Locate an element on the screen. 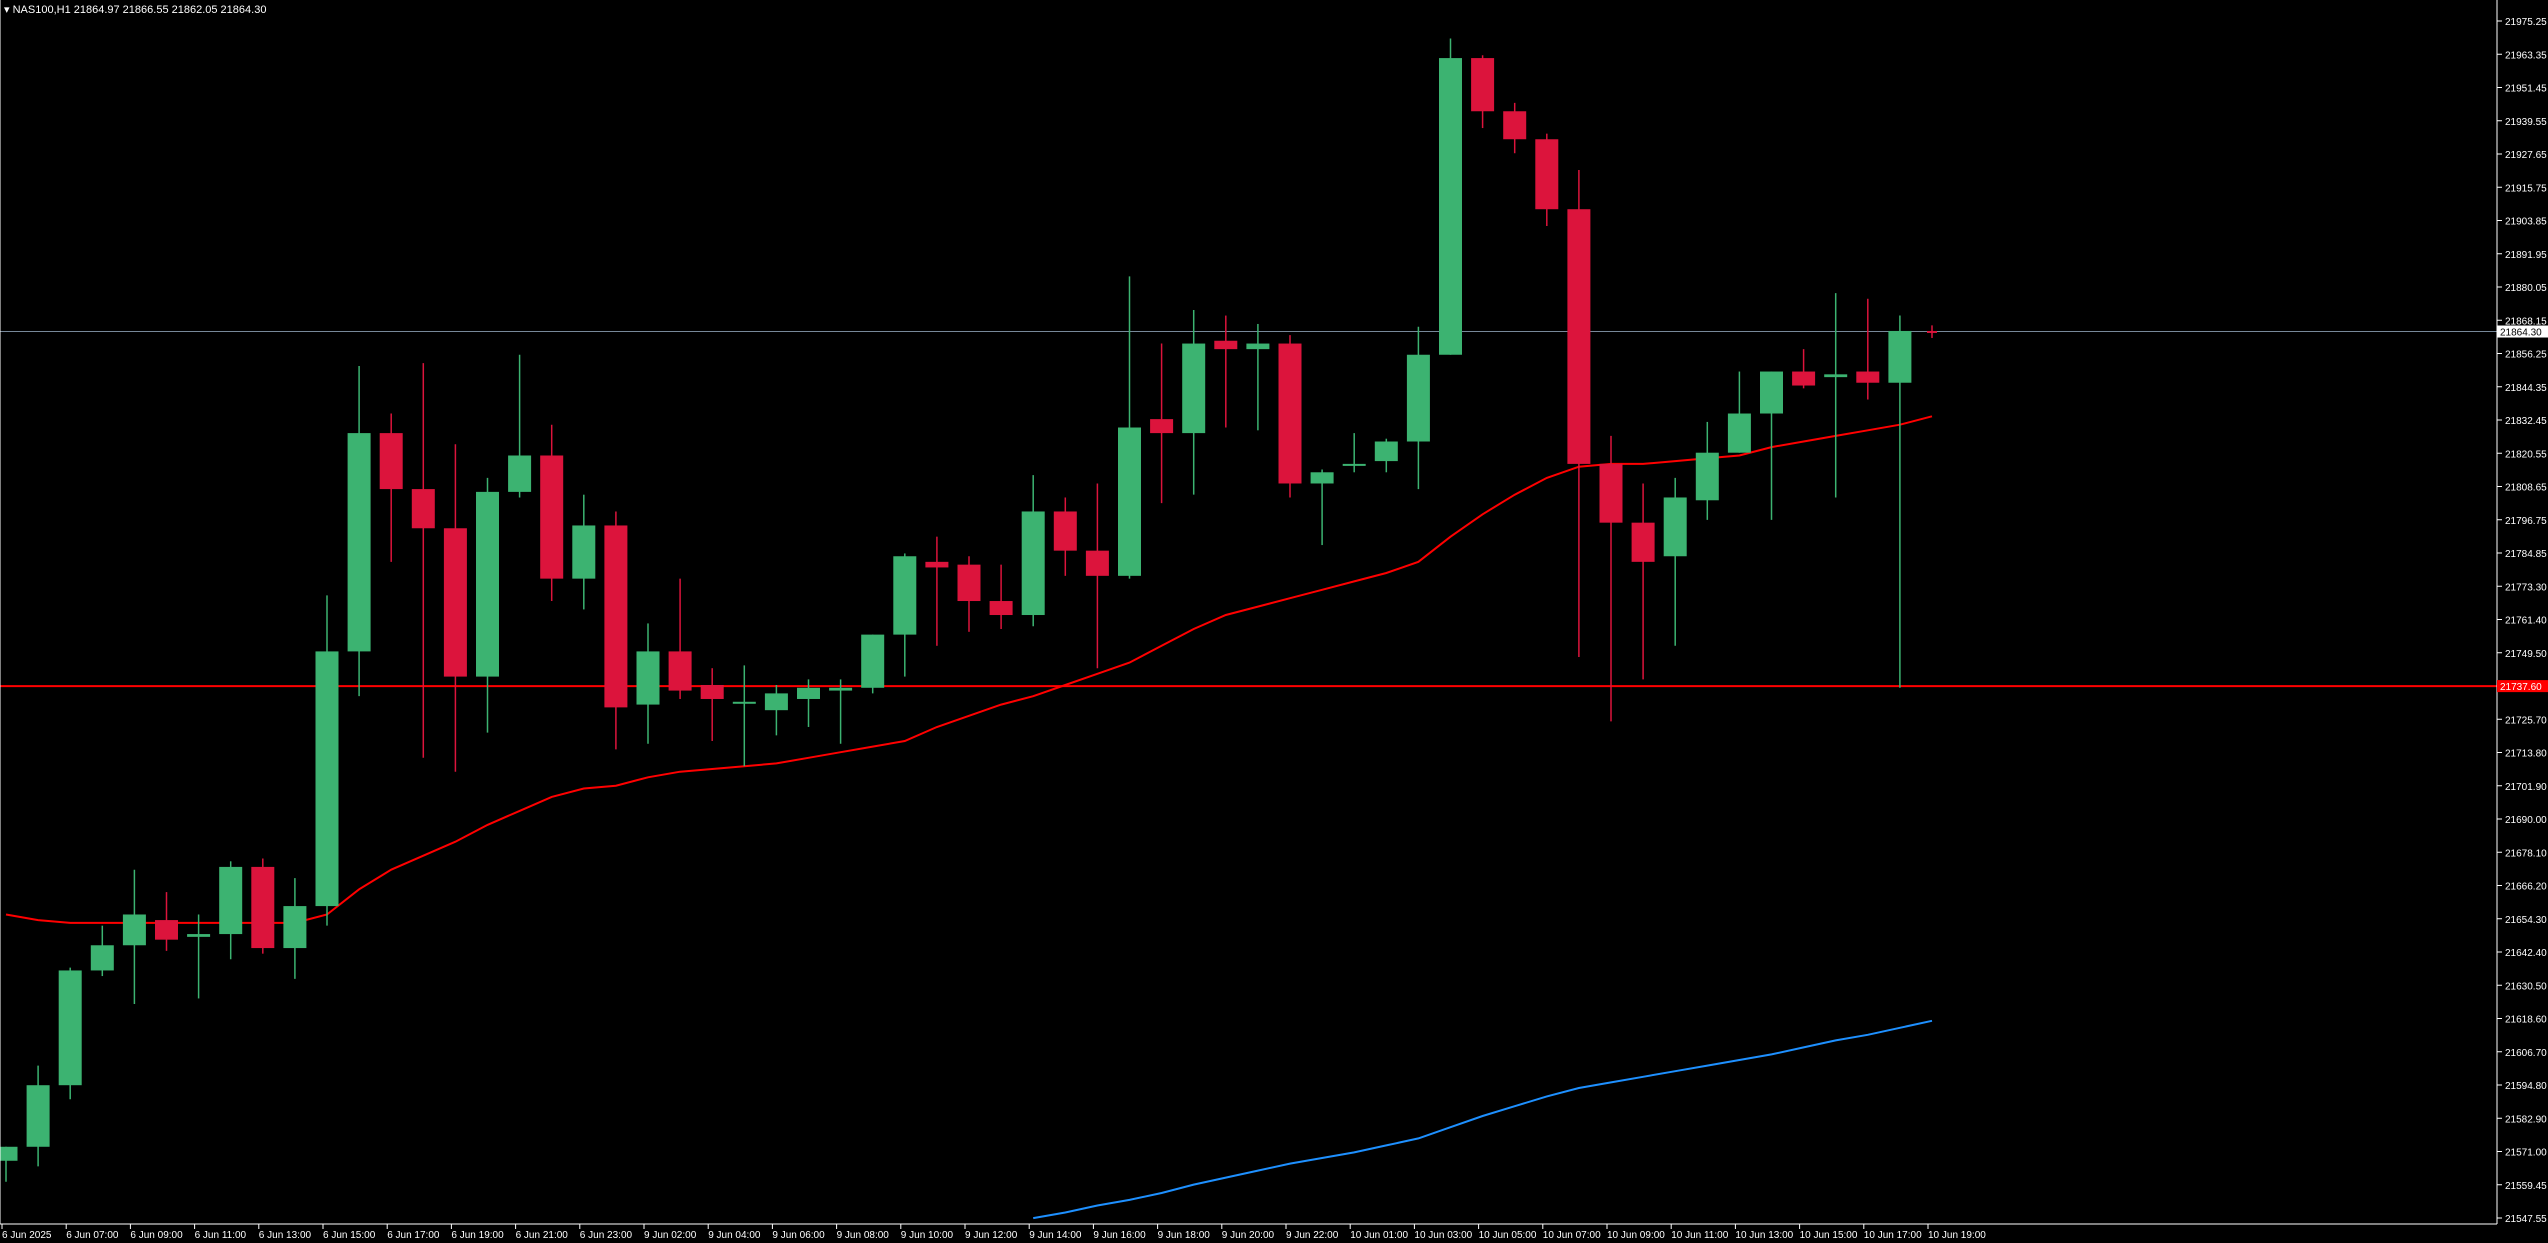 The image size is (2548, 1243). x-tick-label: 6 Jun 21:00 is located at coordinates (542, 1235).